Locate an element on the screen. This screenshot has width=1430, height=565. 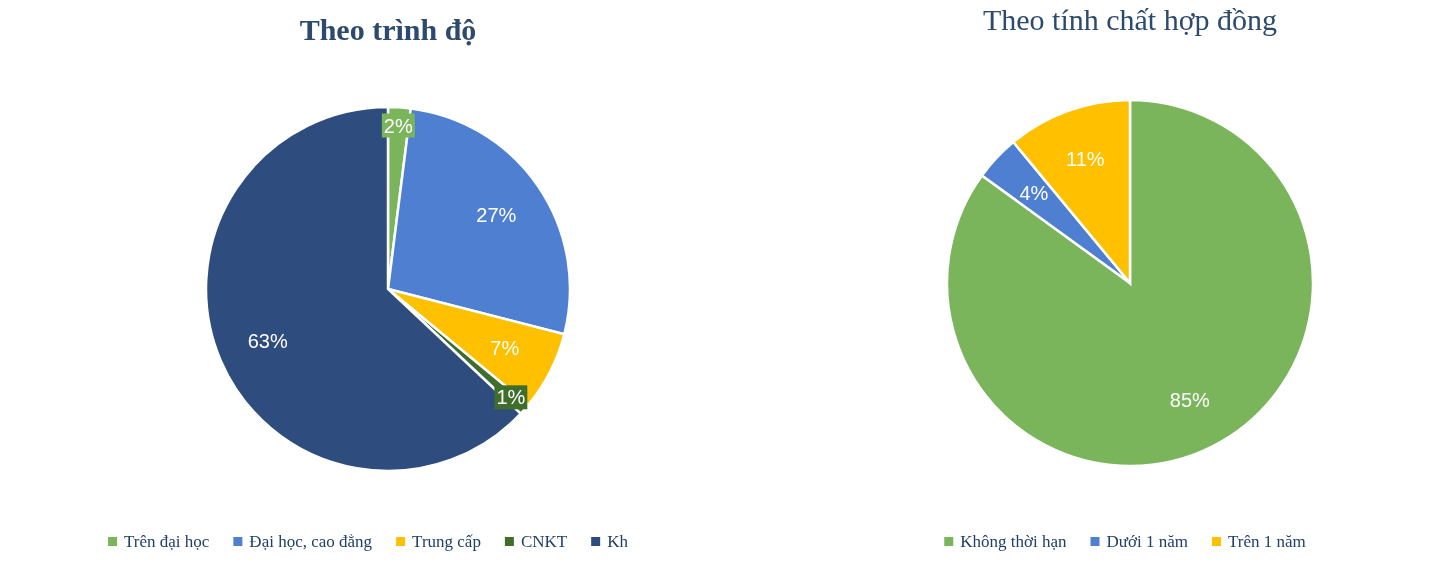
legend-label: Trung cấp is located at coordinates (446, 541).